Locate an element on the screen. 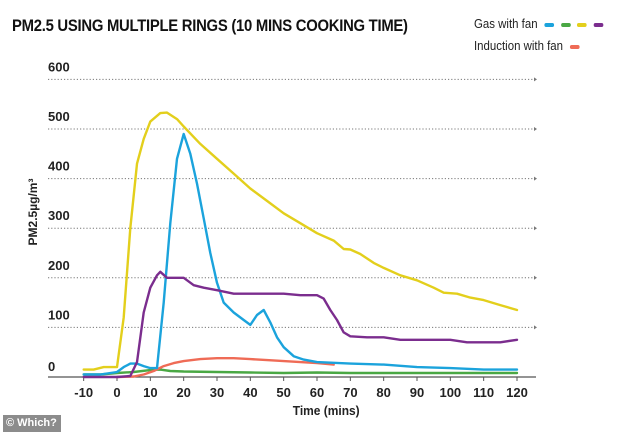 The image size is (634, 432). series-line-induction-with-fan-red is located at coordinates (225, 368).